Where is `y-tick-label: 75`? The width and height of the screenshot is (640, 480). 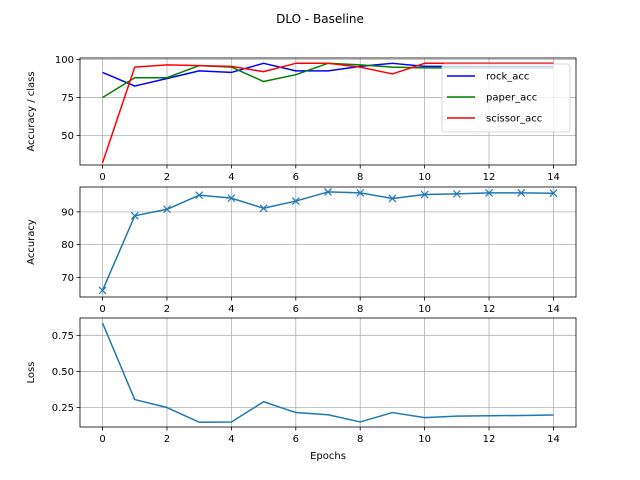
y-tick-label: 75 is located at coordinates (67, 98).